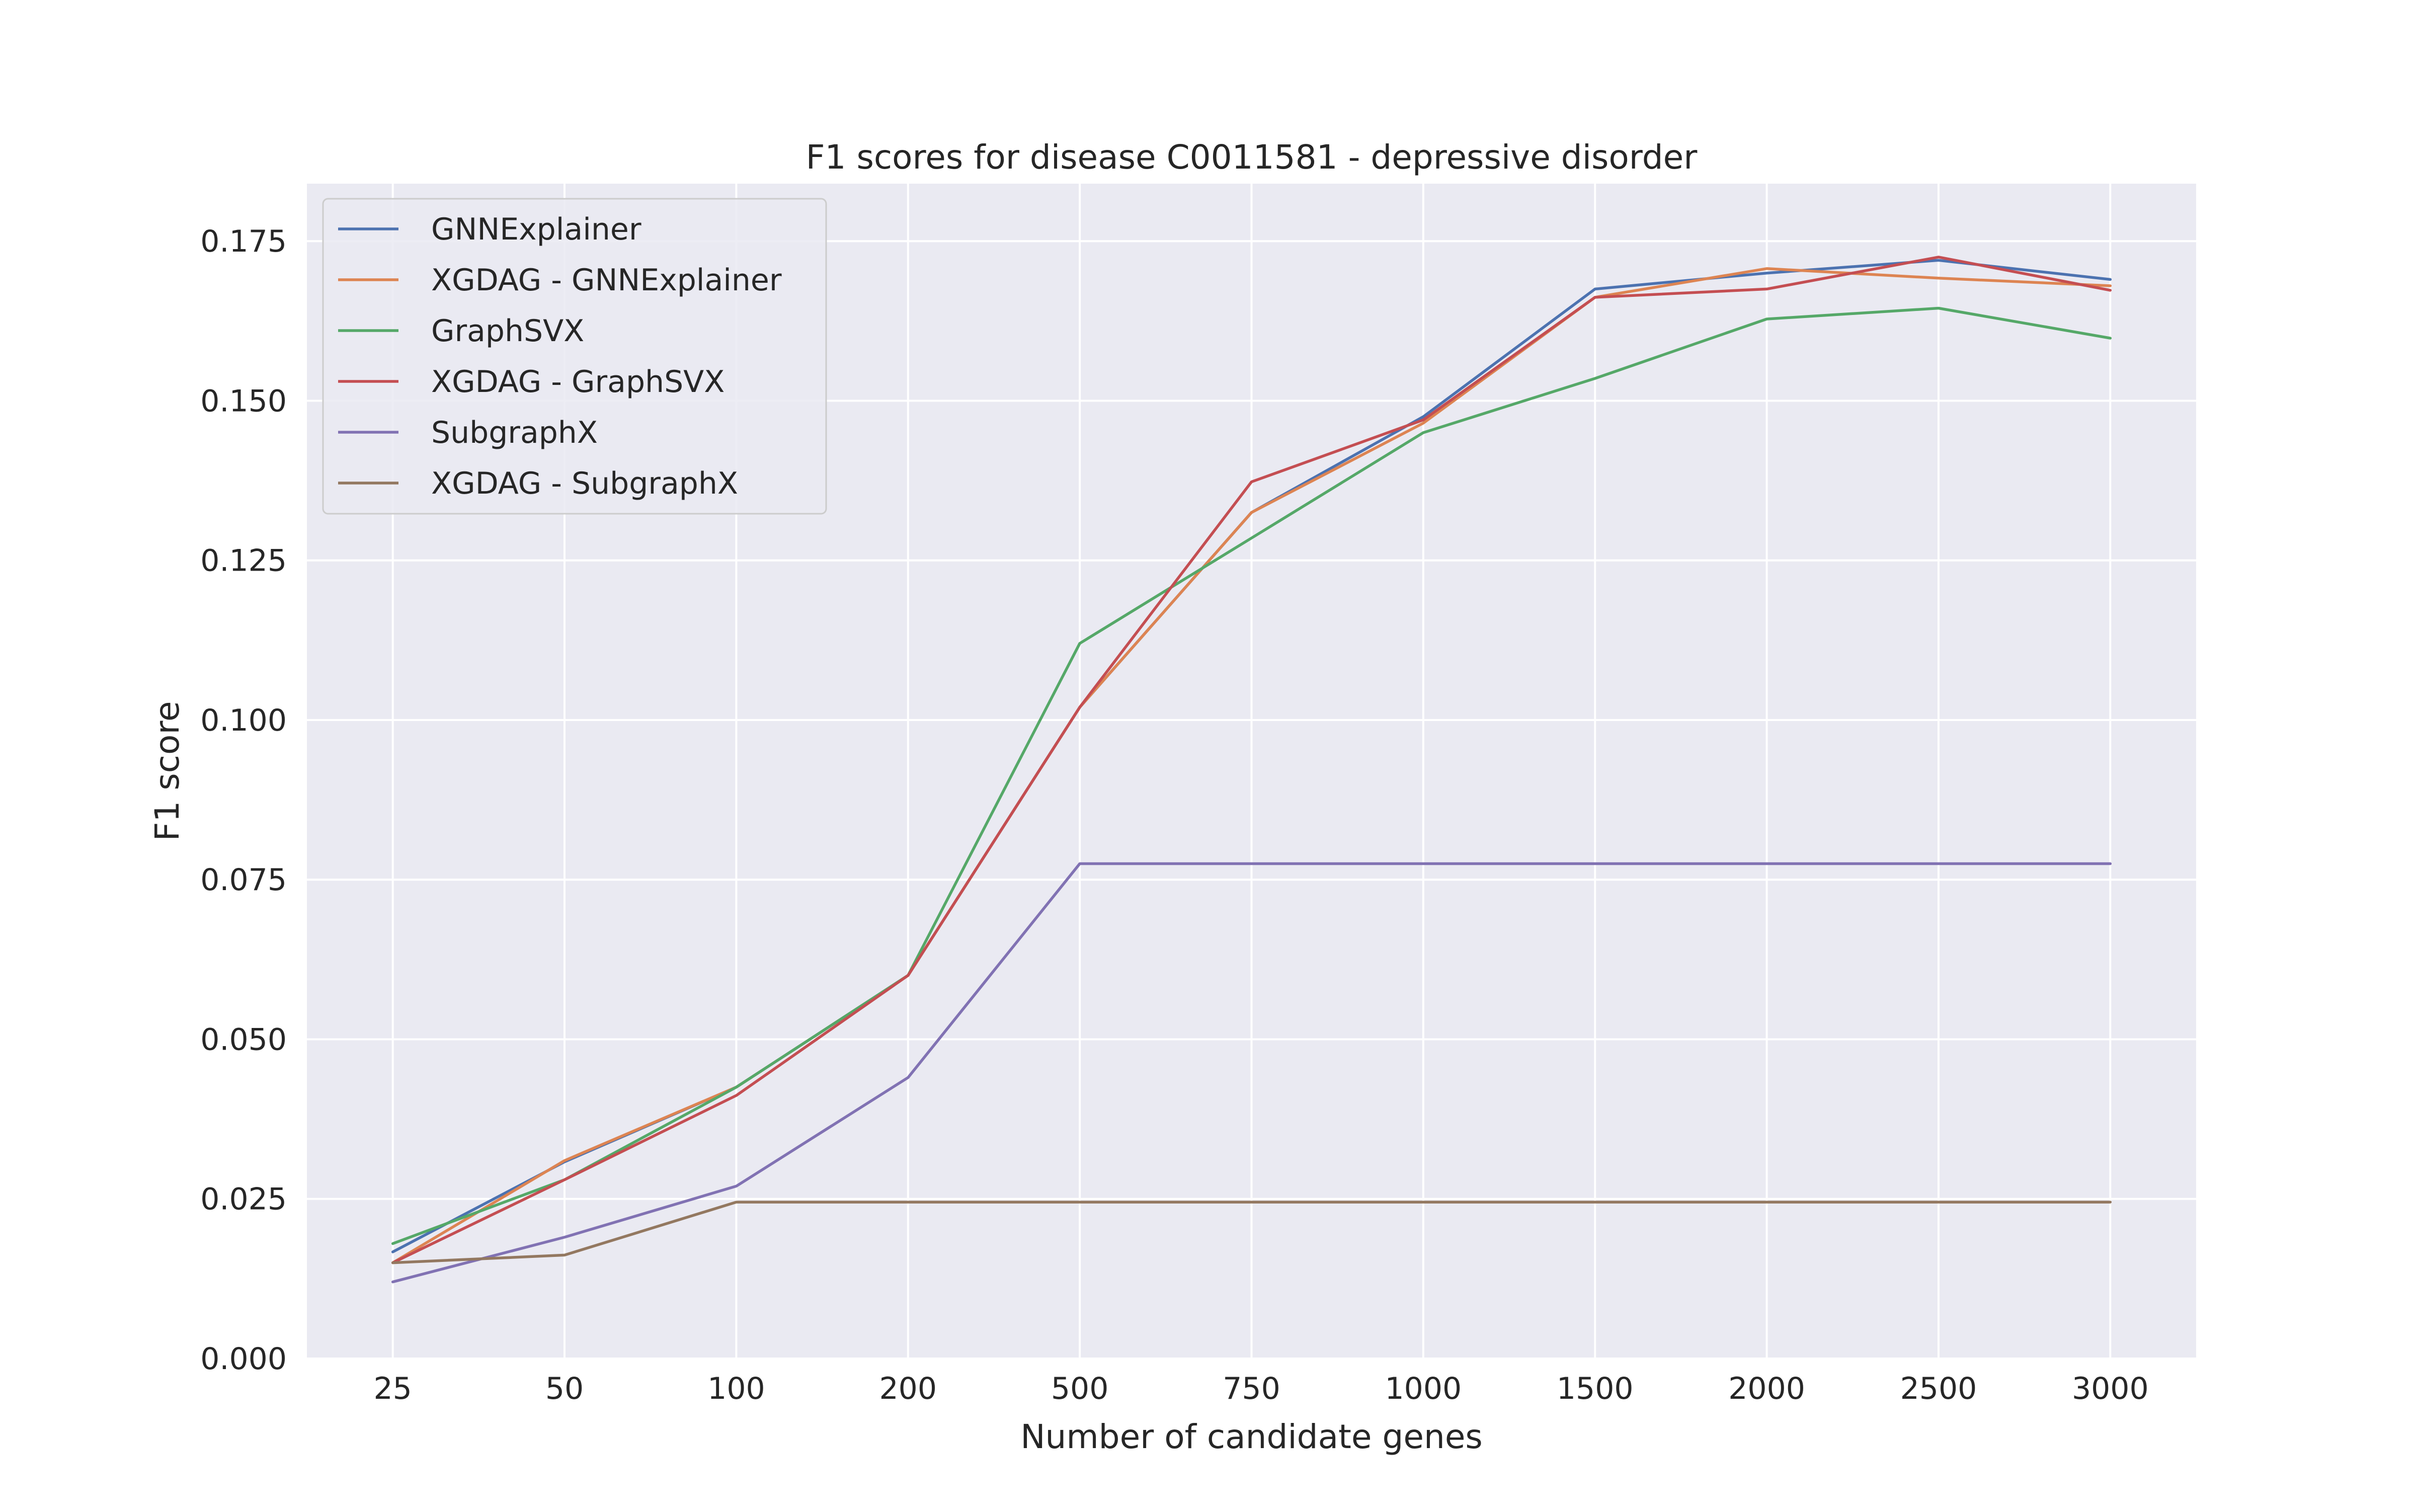 The image size is (2415, 1512). Describe the element at coordinates (244, 880) in the screenshot. I see `y-tick-label: 0.075` at that location.